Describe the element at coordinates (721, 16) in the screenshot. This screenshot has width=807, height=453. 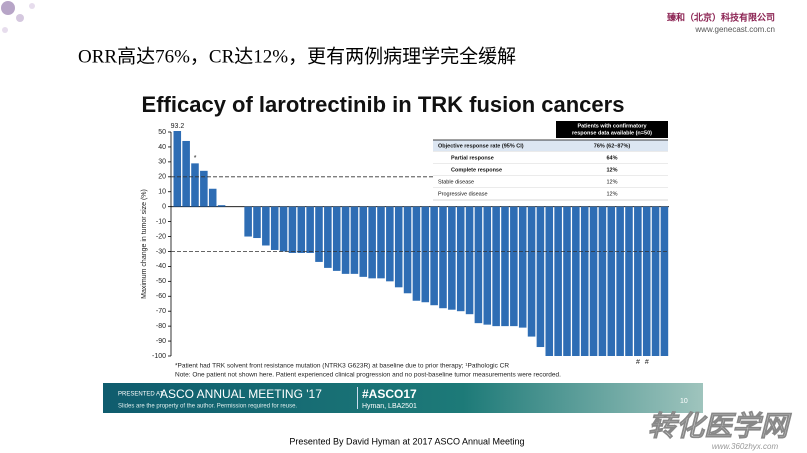
I see `company: 臻和（北京）科技有限公司` at that location.